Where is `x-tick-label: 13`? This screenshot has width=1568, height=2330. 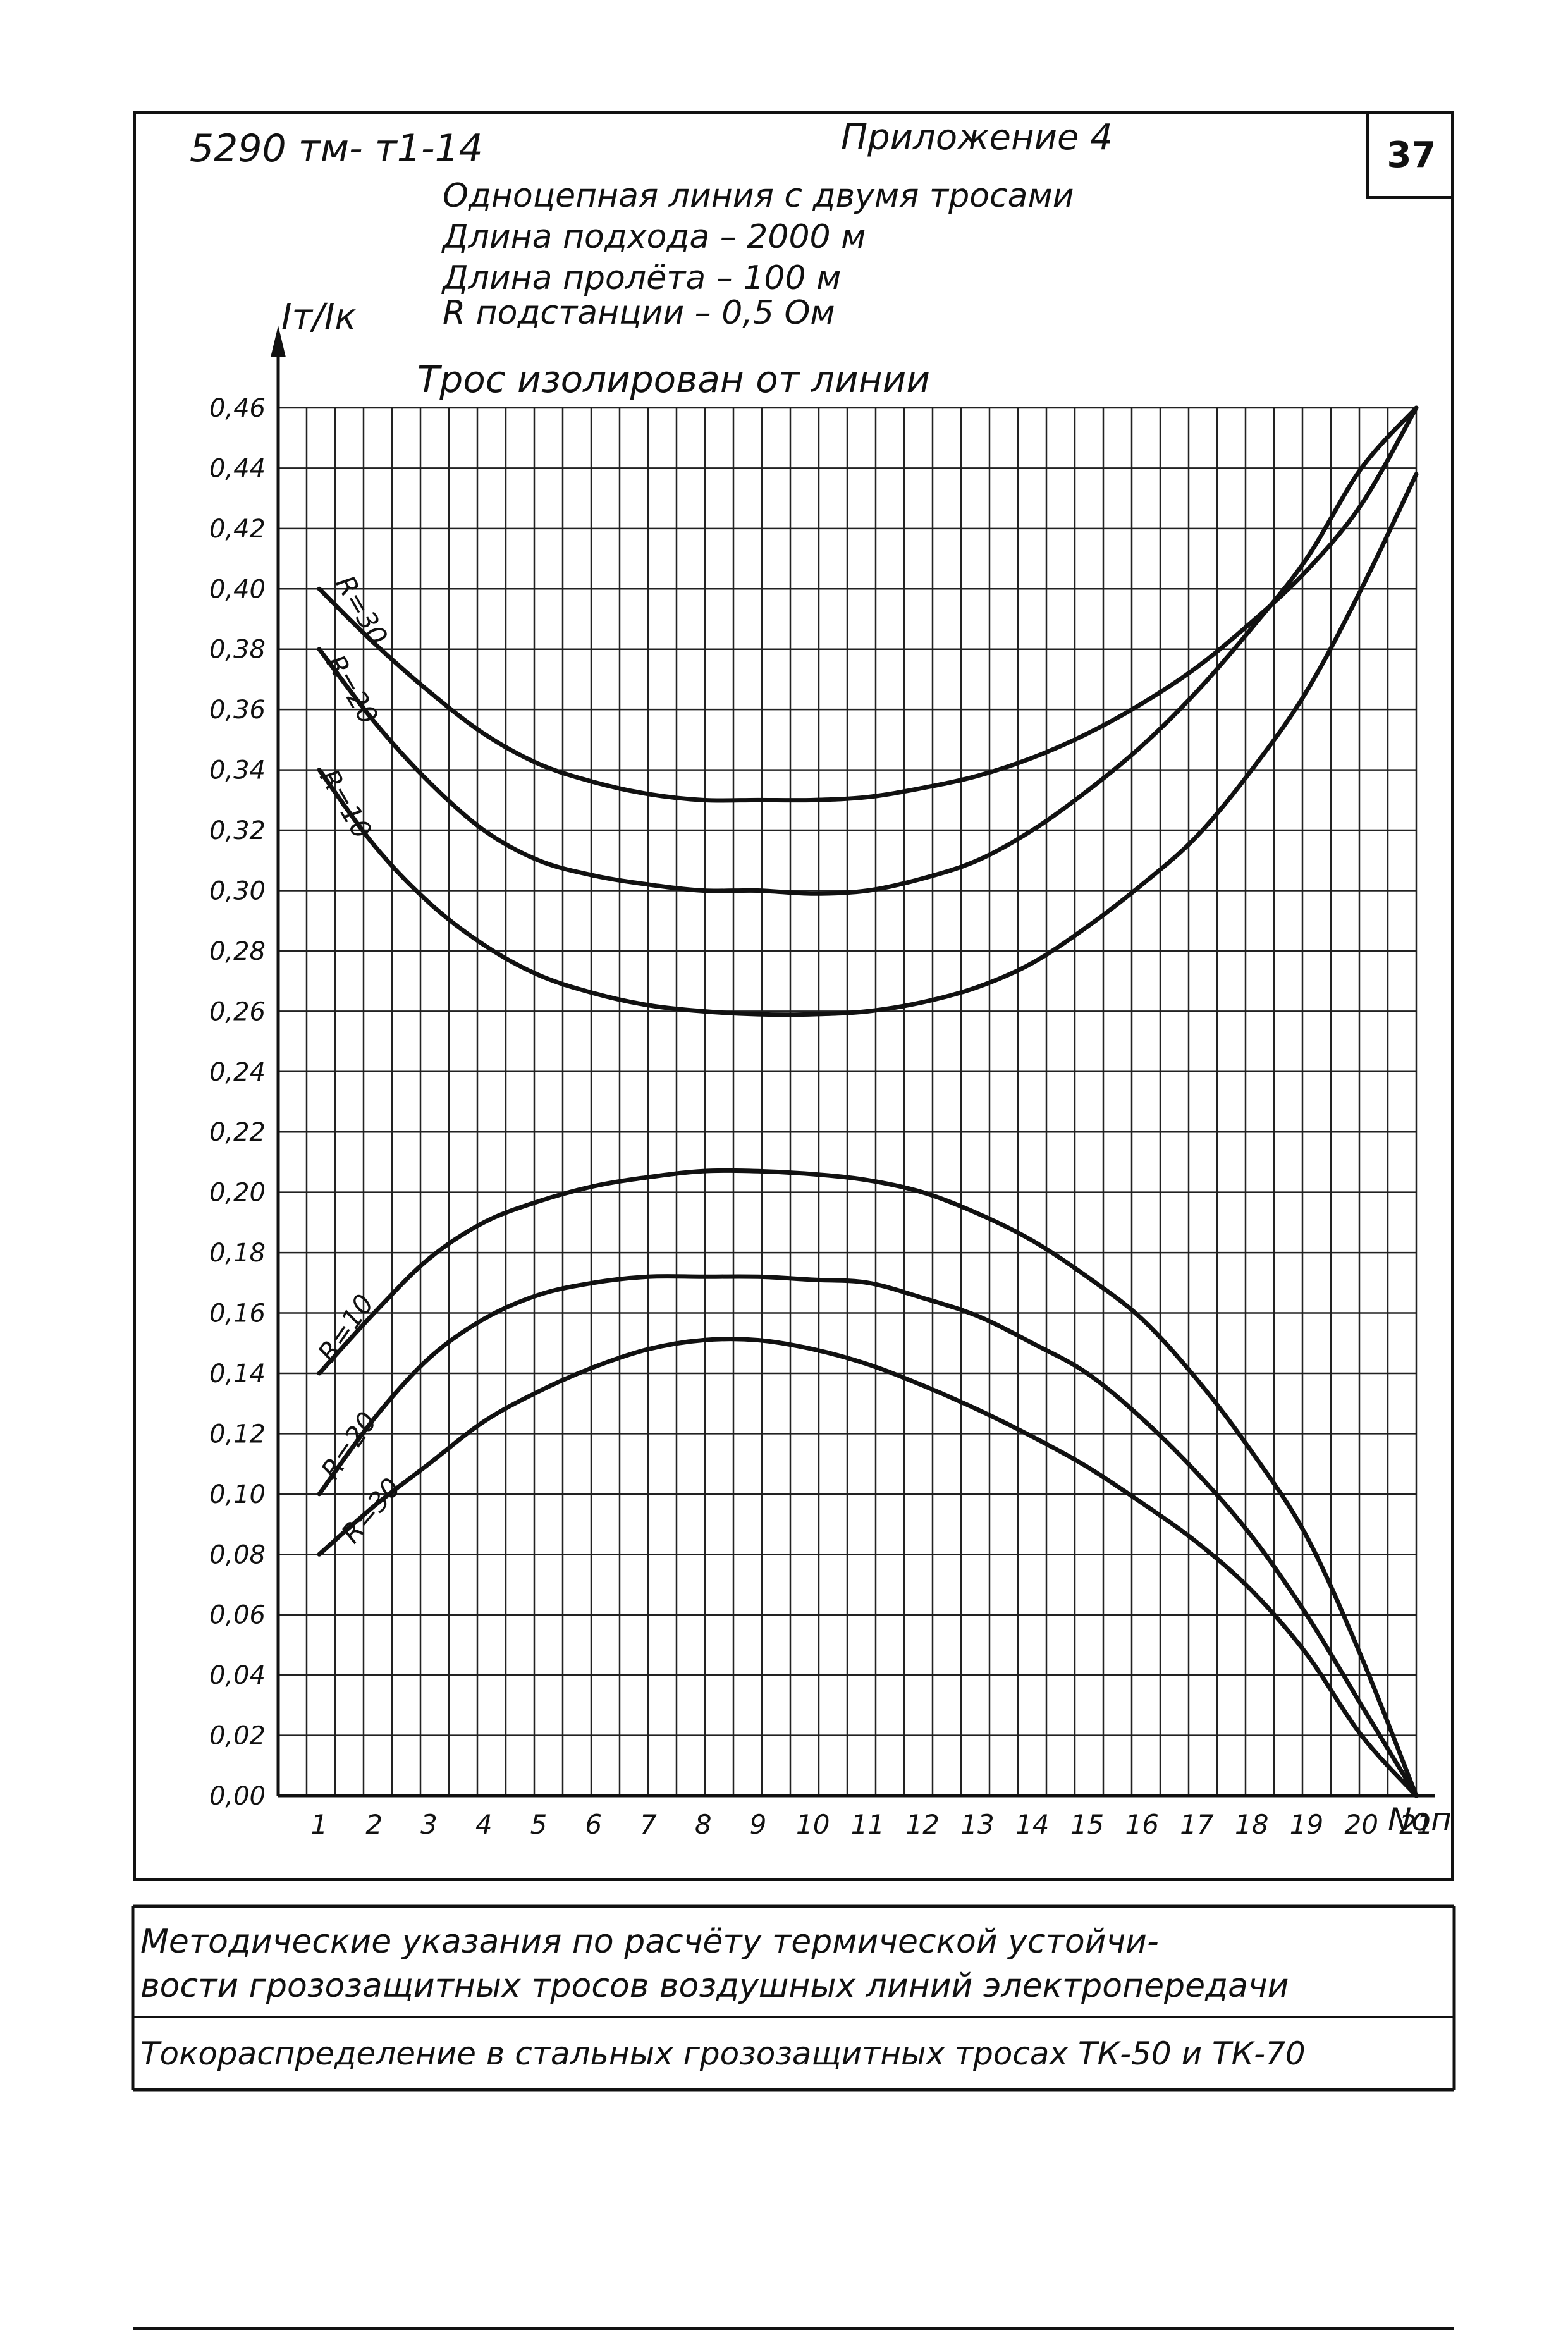
x-tick-label: 13 is located at coordinates (977, 1825).